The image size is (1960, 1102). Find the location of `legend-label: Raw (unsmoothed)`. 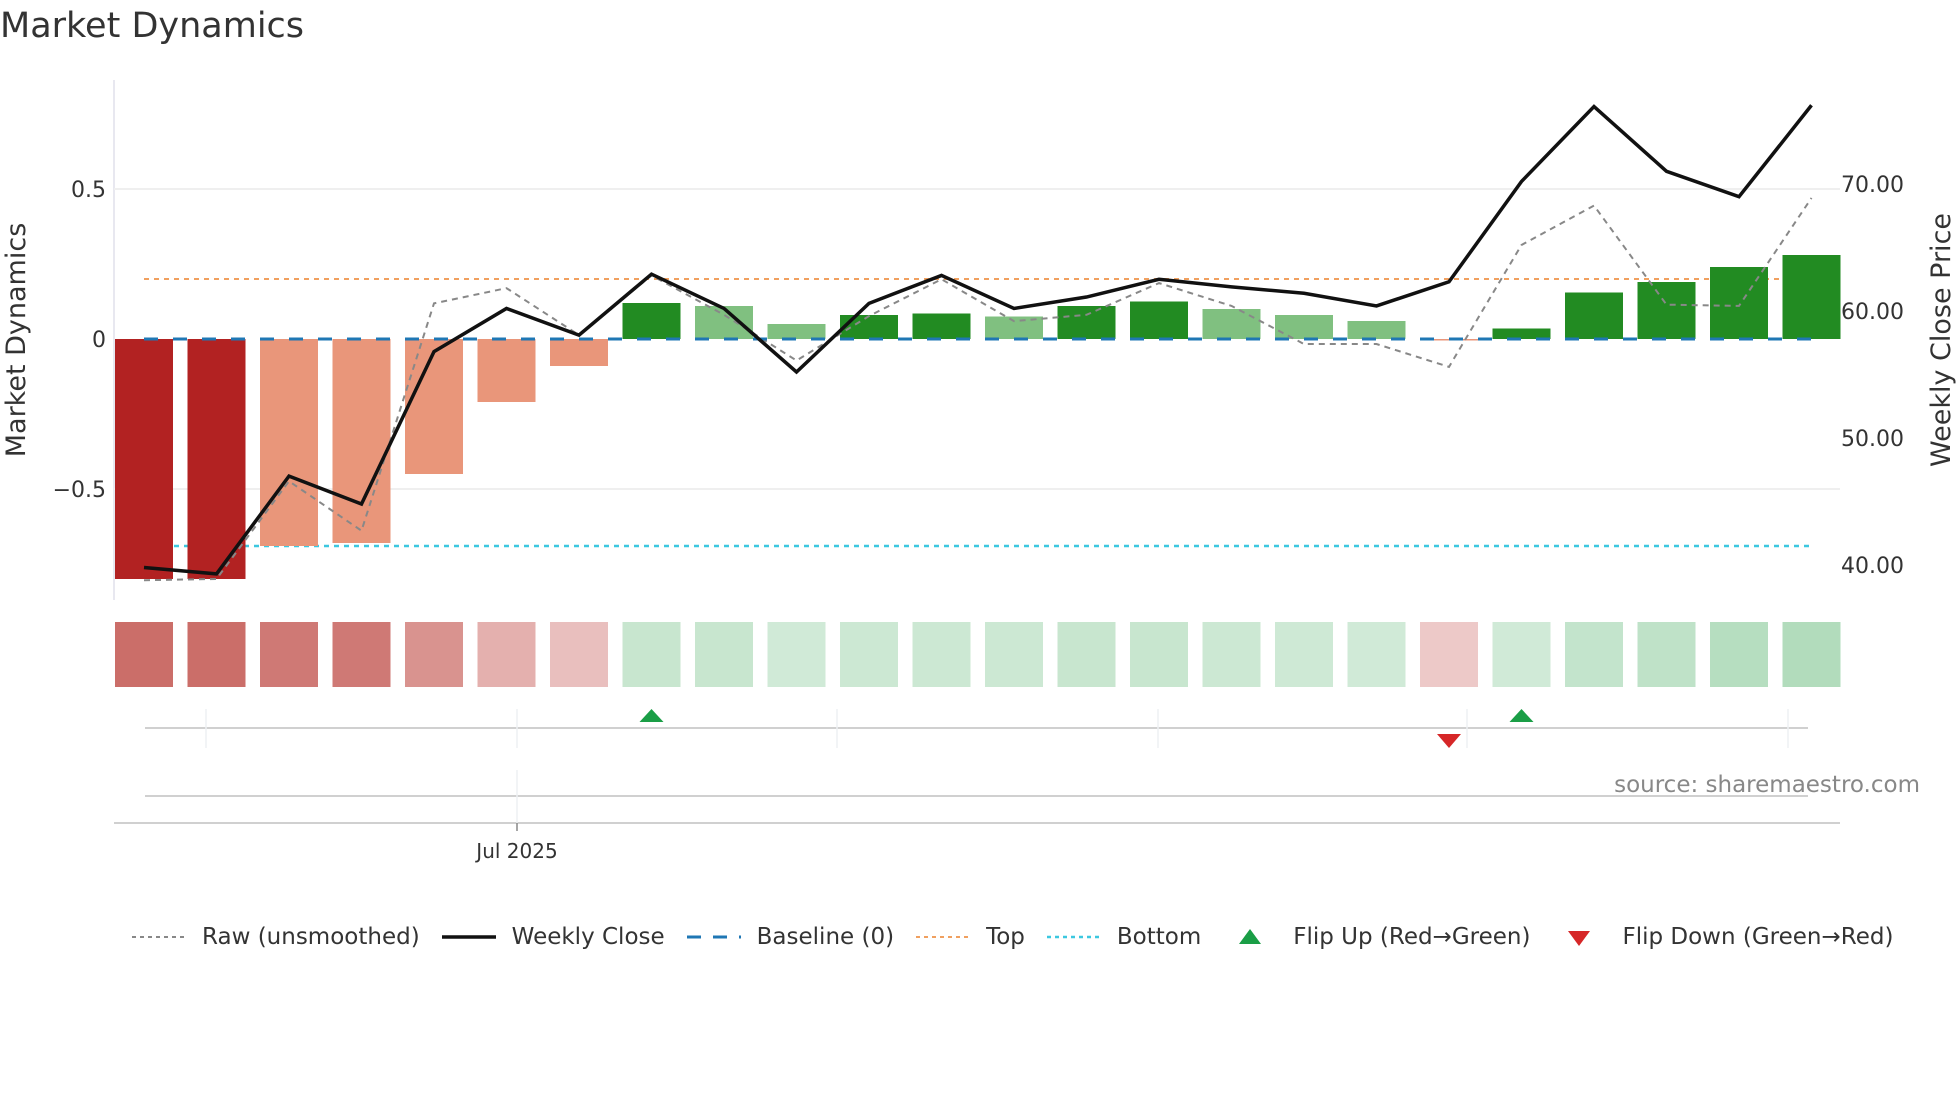

legend-label: Raw (unsmoothed) is located at coordinates (311, 937).